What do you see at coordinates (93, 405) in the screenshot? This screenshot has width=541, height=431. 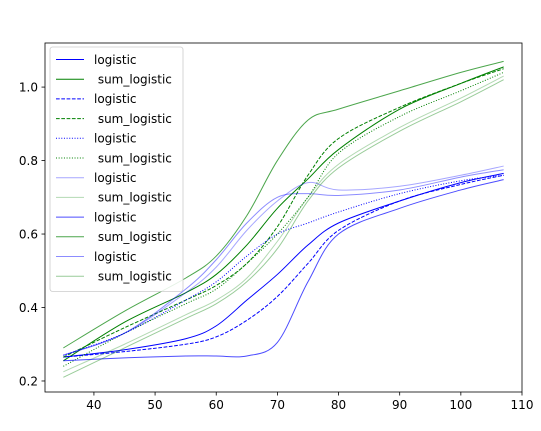 I see `x-tick-label: 40` at bounding box center [93, 405].